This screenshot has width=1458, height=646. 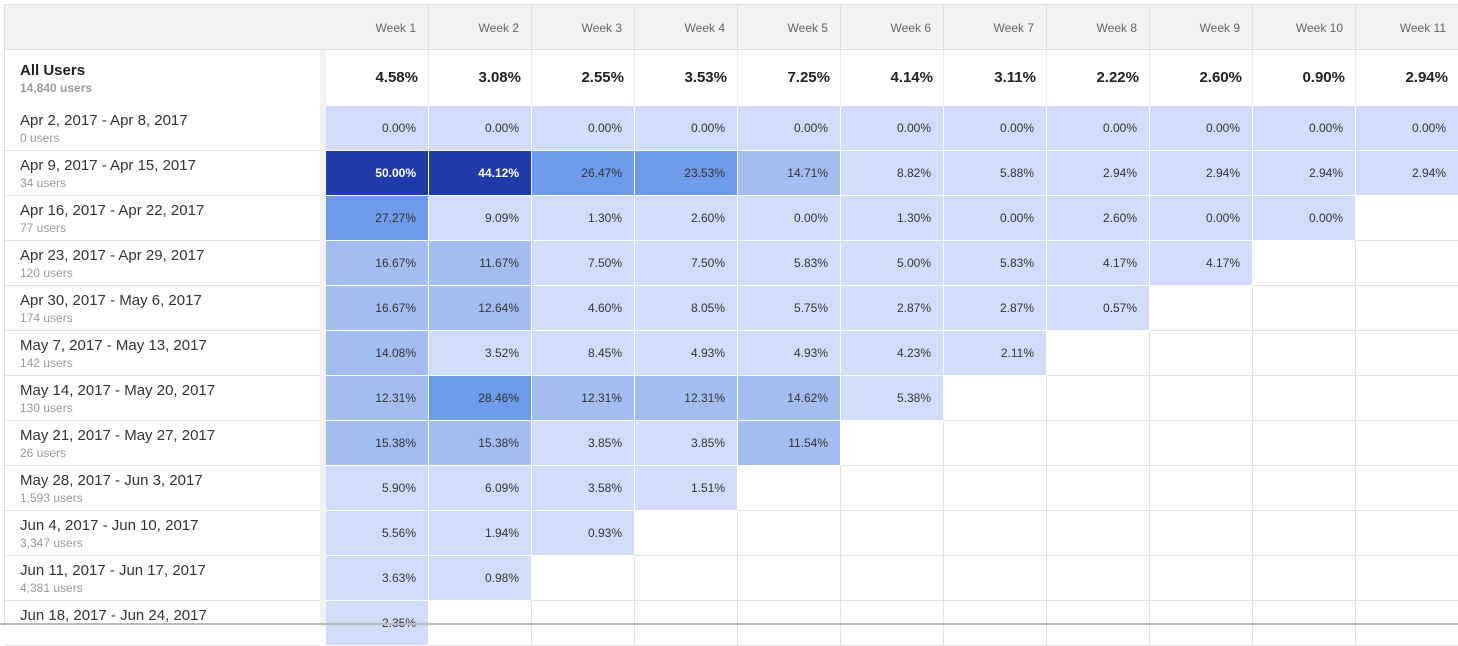 What do you see at coordinates (43, 228) in the screenshot?
I see `cohort-users: 77 users` at bounding box center [43, 228].